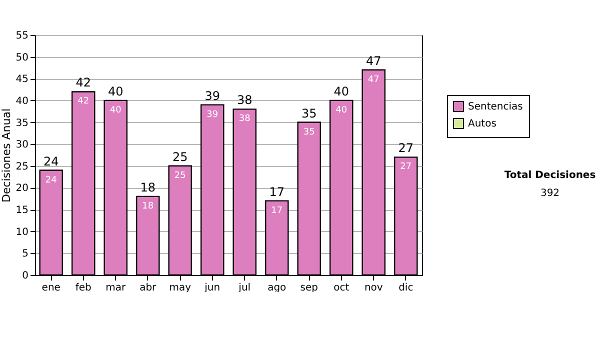 The image size is (600, 340). I want to click on total-label: 38, so click(244, 100).